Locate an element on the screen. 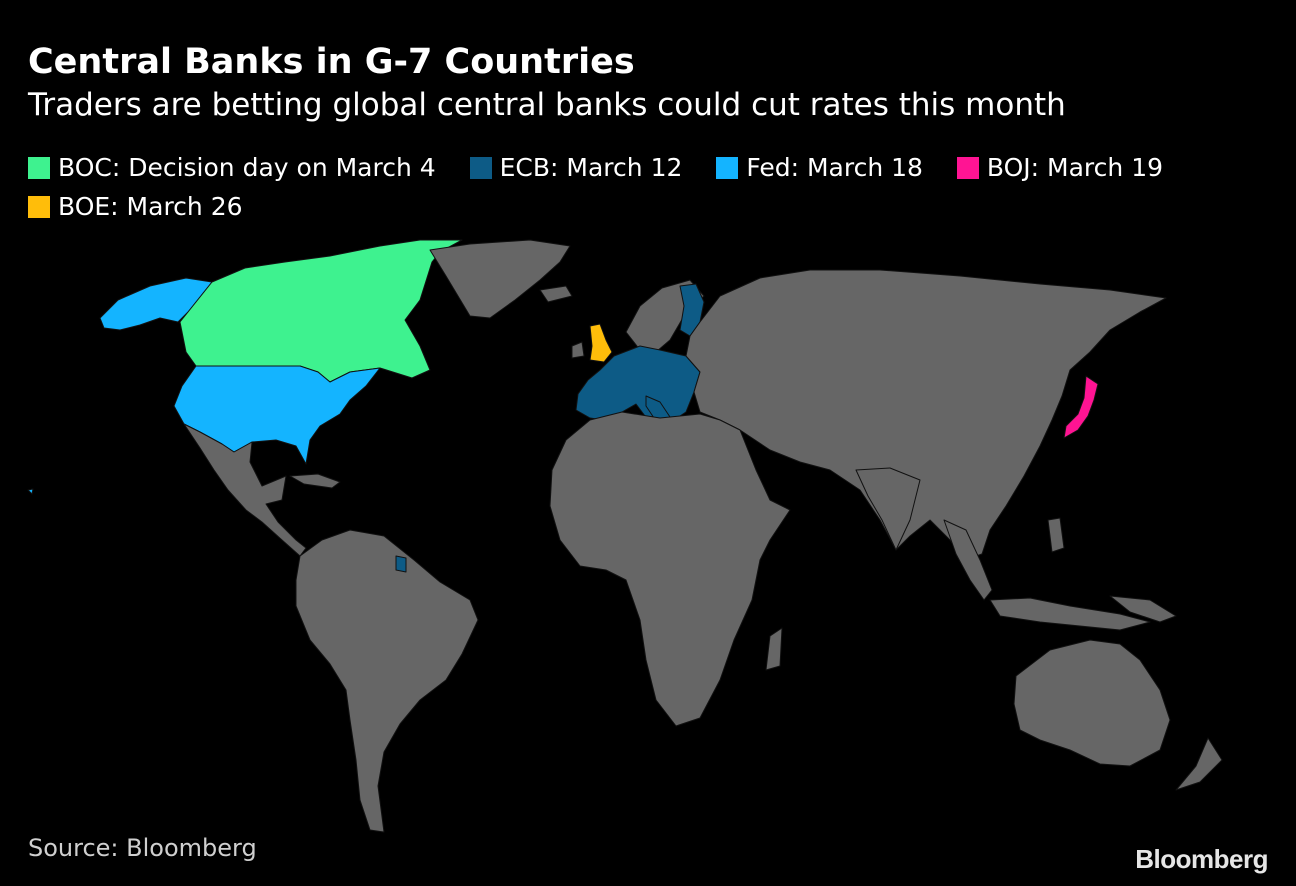  legend-item-boj: BOJ: March 19 is located at coordinates (1060, 168).